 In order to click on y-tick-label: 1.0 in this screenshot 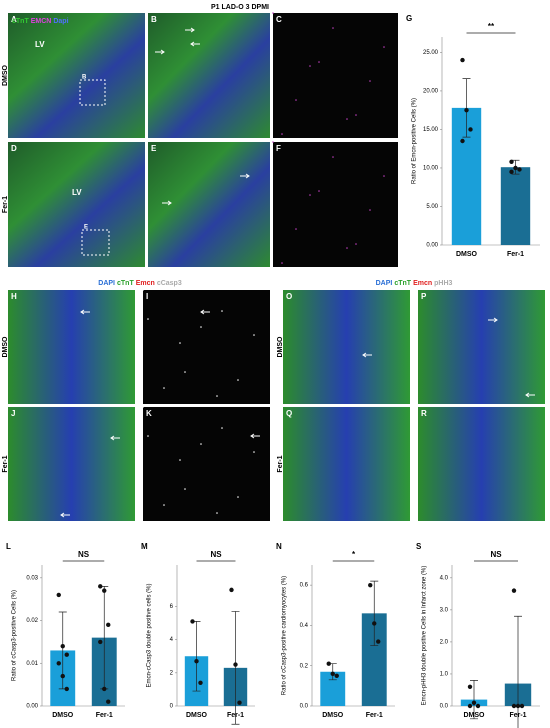, I will do `click(444, 675)`.